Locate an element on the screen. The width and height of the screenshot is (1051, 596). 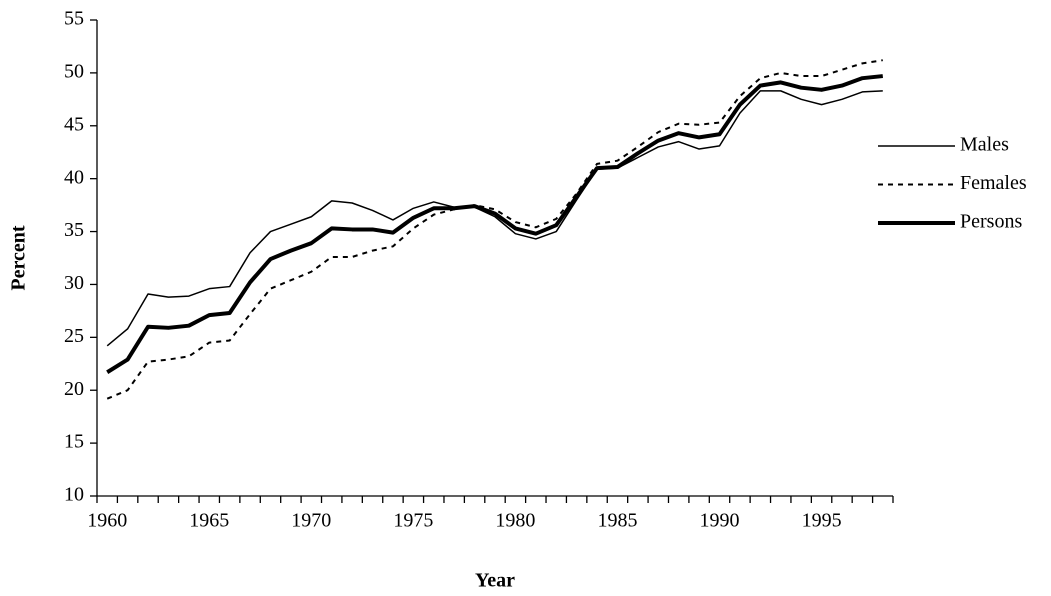
x-tick-label: 1980 is located at coordinates (515, 521).